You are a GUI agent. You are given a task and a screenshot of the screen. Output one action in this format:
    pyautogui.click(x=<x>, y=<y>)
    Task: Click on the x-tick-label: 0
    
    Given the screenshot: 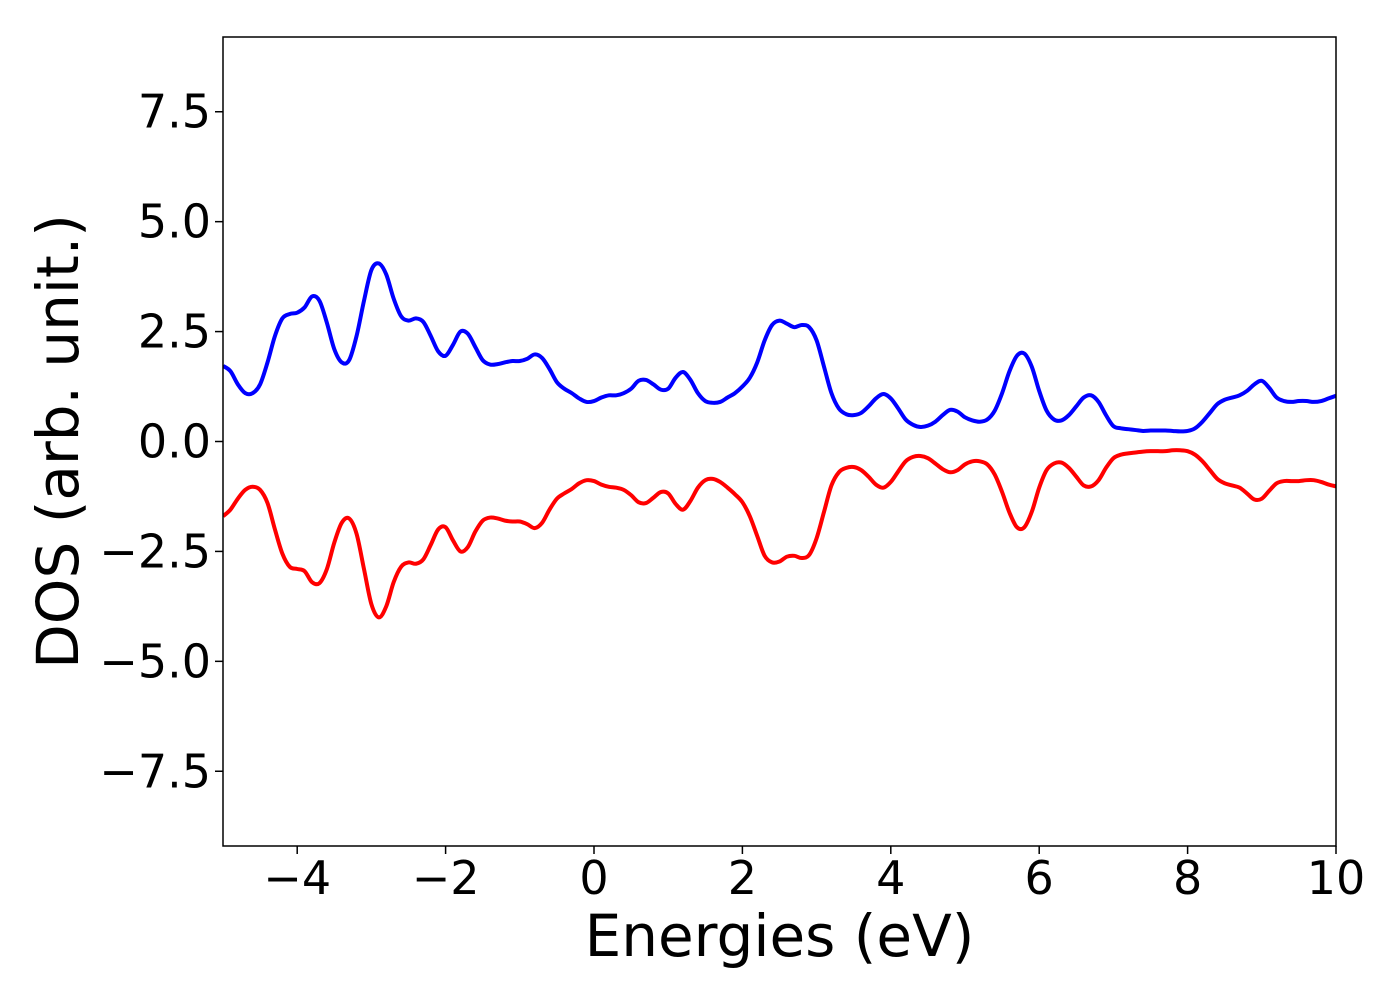 What is the action you would take?
    pyautogui.click(x=593, y=878)
    